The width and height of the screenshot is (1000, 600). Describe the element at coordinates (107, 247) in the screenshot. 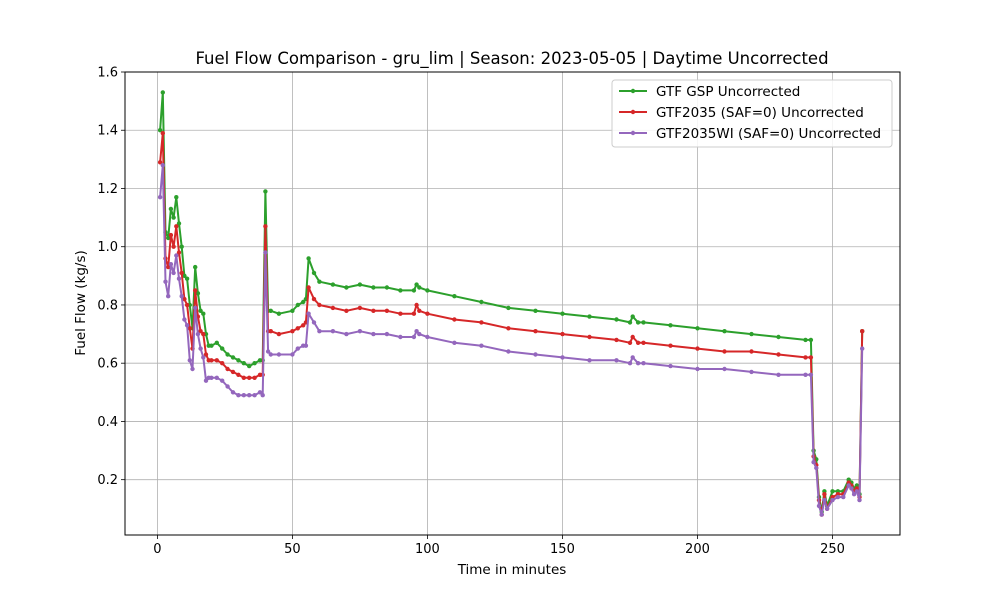

I see `y-tick-label: 1.0` at that location.